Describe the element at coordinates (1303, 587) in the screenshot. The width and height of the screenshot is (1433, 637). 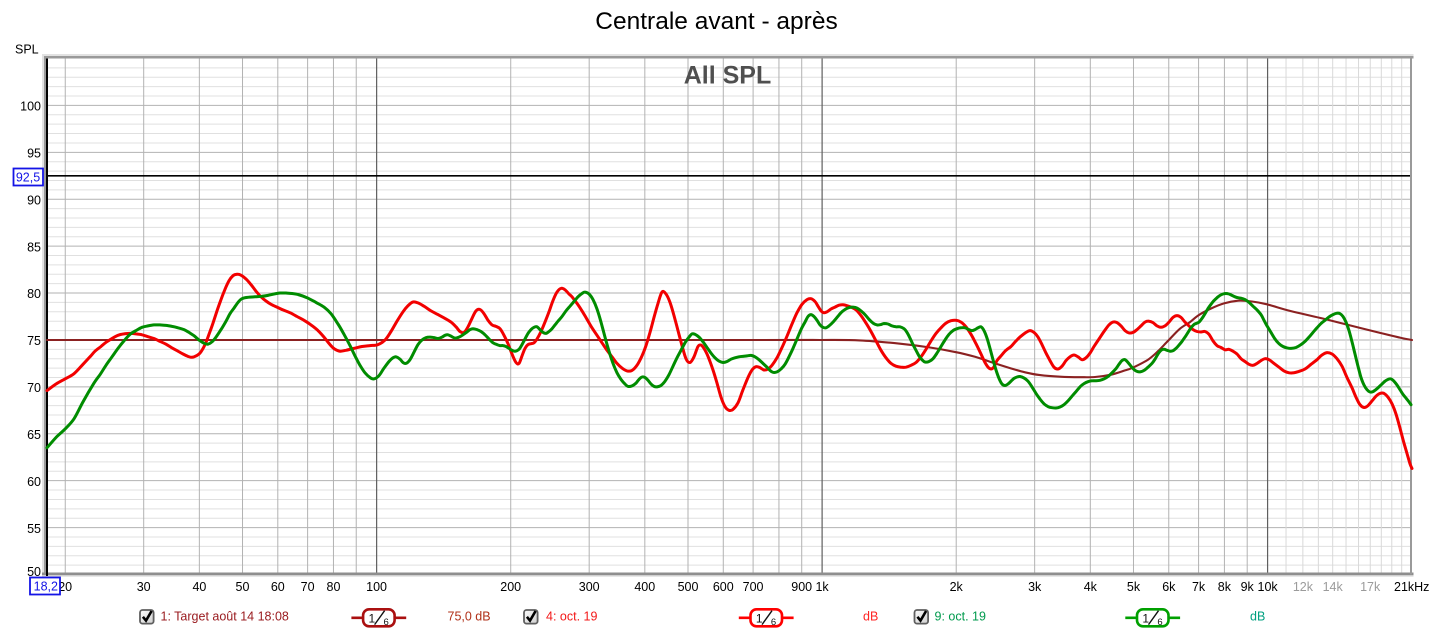
I see `svg-text: 12k` at that location.